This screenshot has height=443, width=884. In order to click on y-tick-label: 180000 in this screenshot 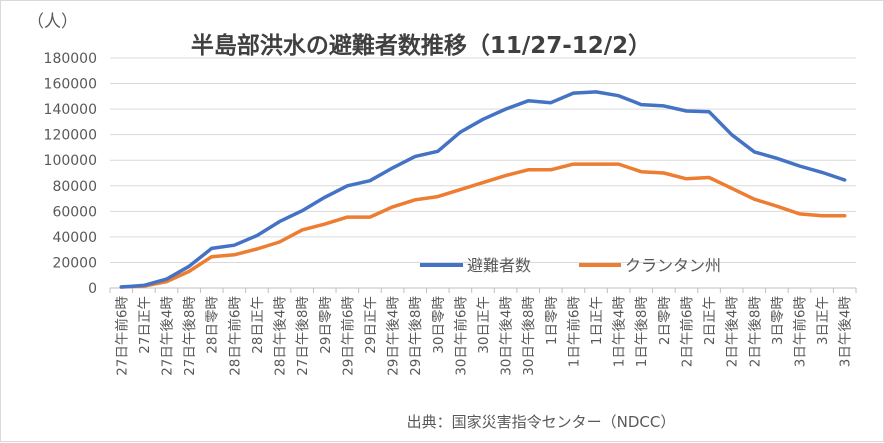, I will do `click(70, 59)`.